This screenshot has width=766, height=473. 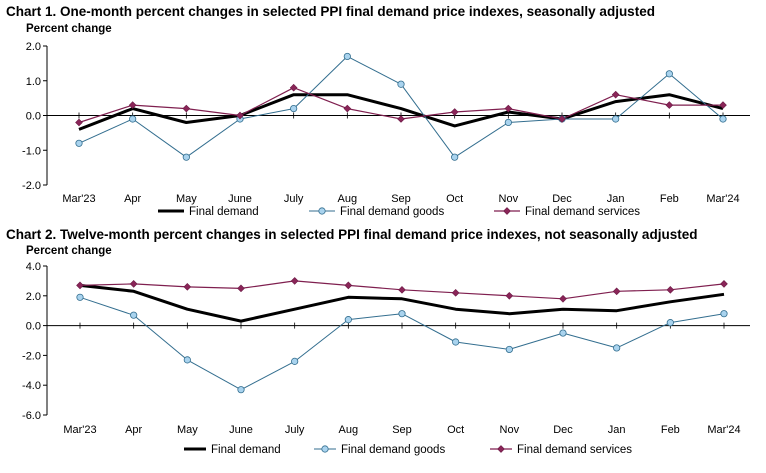 I want to click on chart-2-xtick-label: Apr, so click(x=133, y=430).